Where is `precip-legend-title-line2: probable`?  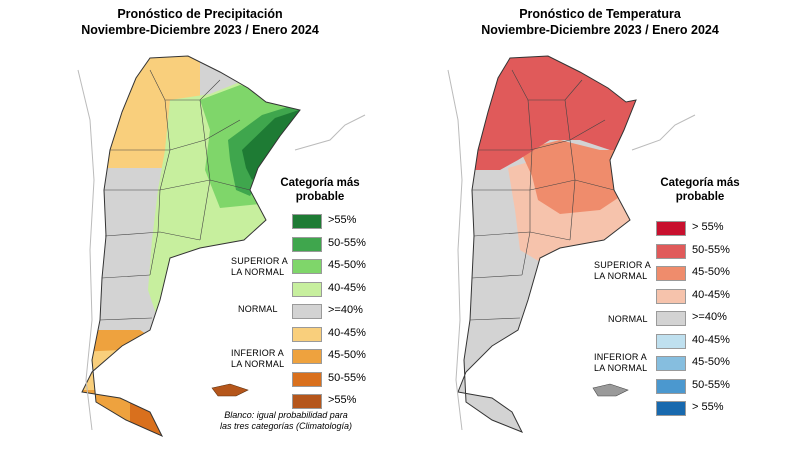 precip-legend-title-line2: probable is located at coordinates (320, 197).